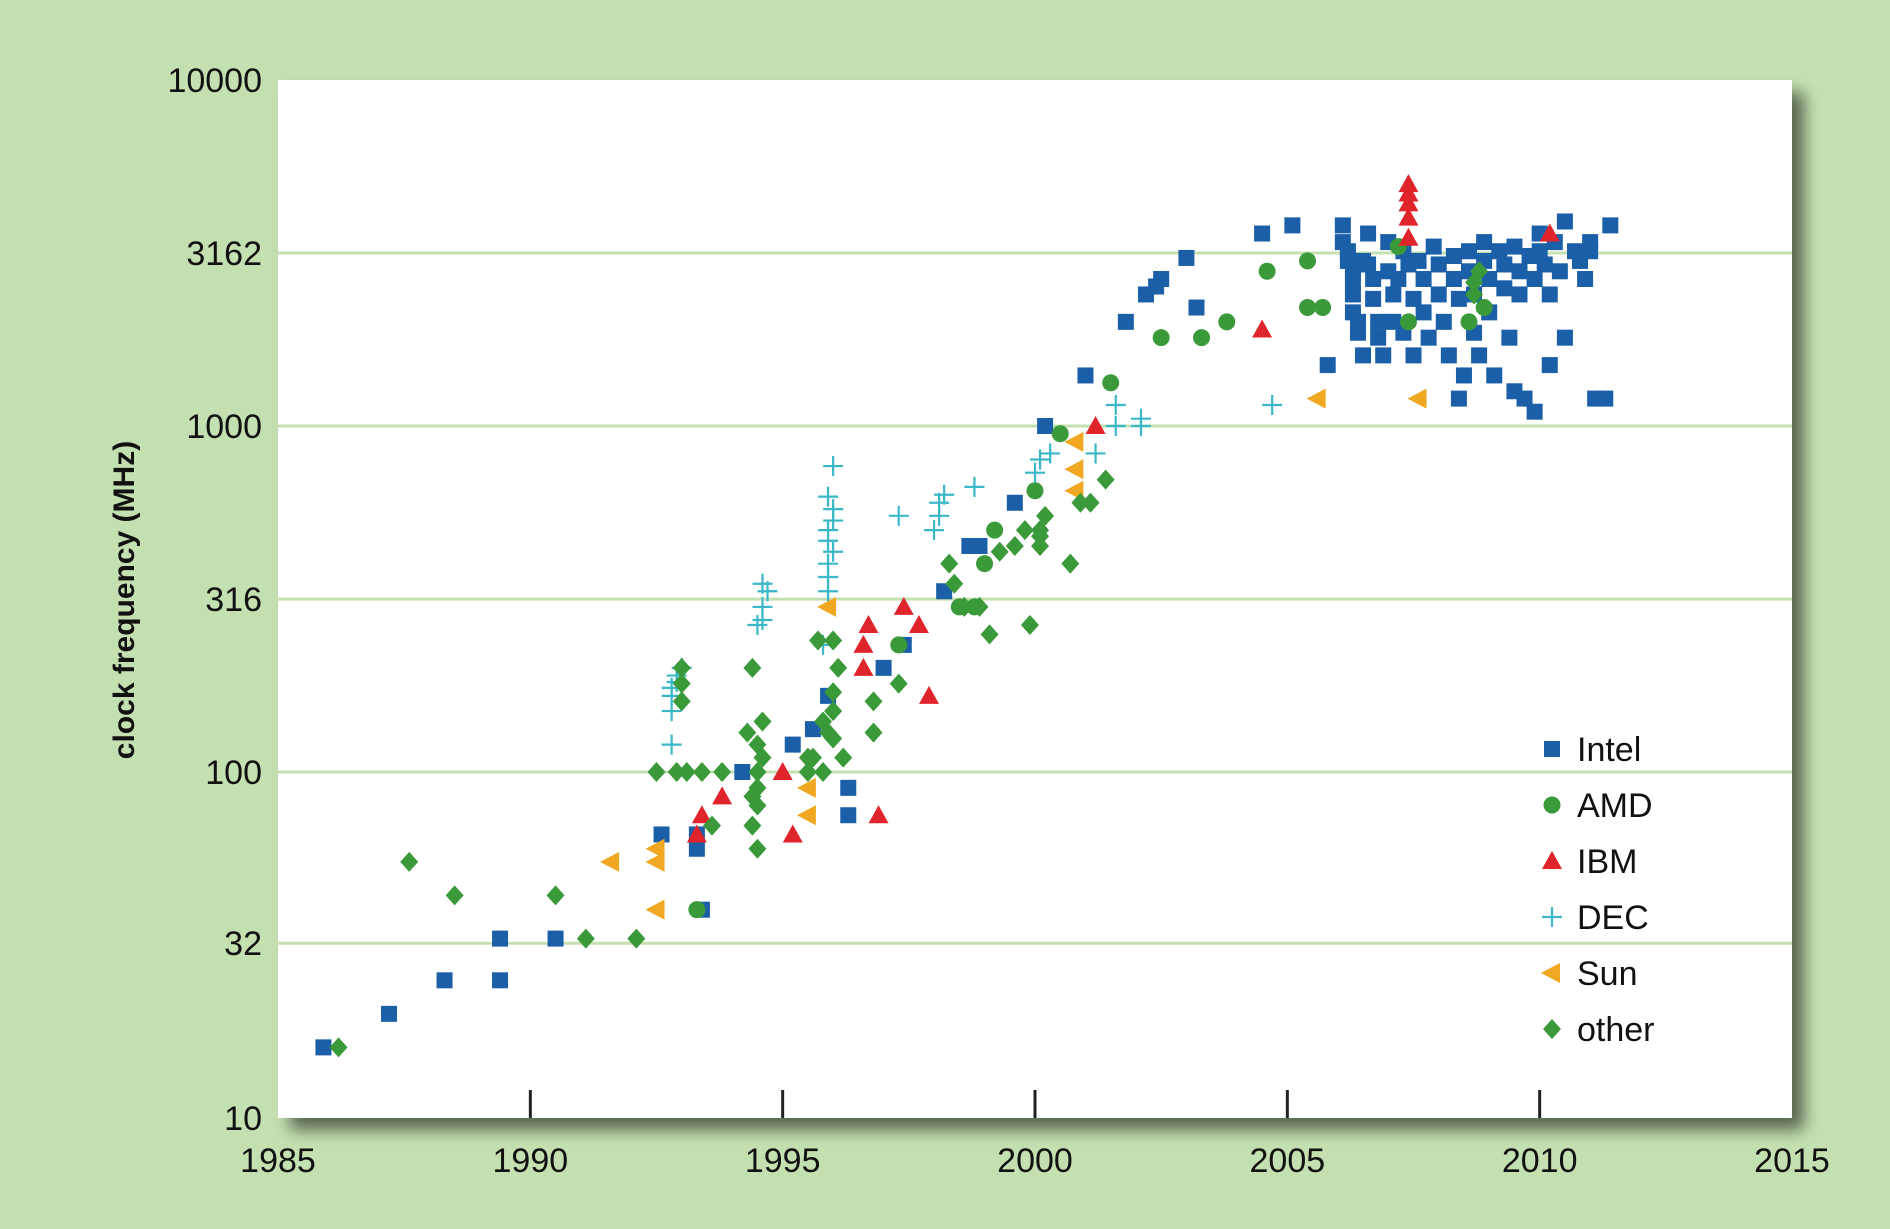  I want to click on legend-label-ibm: IBM, so click(1607, 862).